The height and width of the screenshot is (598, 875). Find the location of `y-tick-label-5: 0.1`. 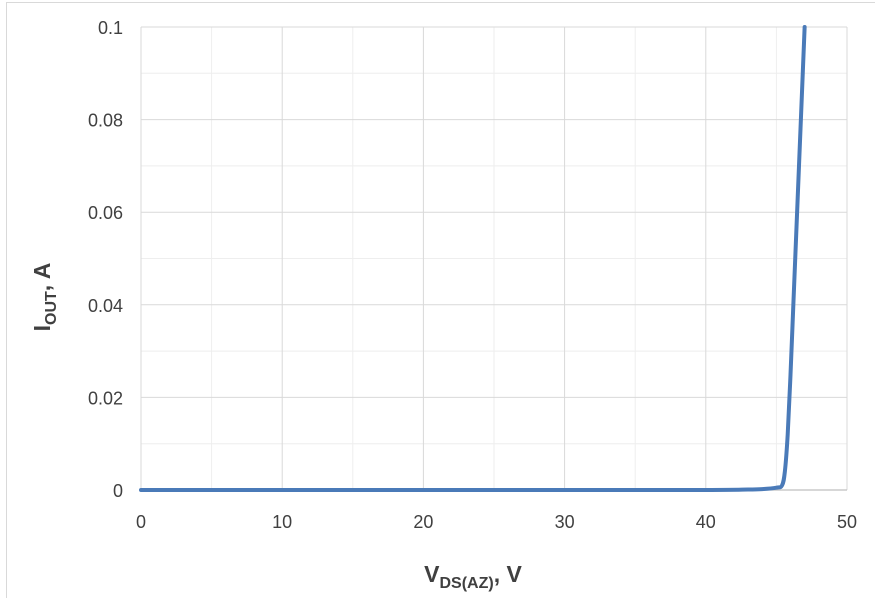

y-tick-label-5: 0.1 is located at coordinates (110, 28).